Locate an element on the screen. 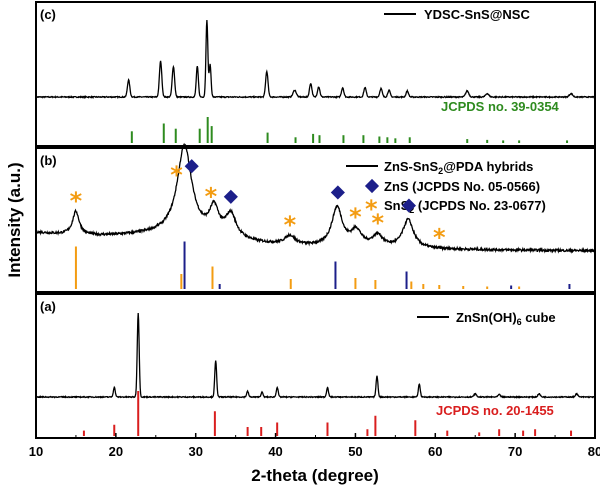  panel-b-star-marker-3: * is located at coordinates (290, 225).